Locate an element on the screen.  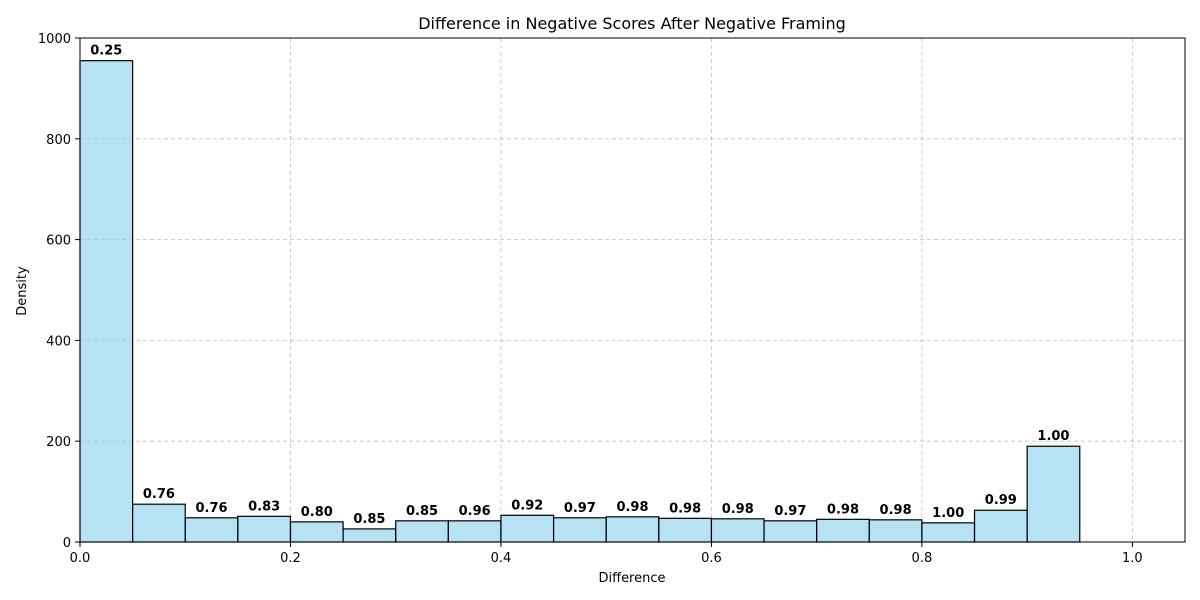
x-tick-label-3: 0.6 is located at coordinates (711, 558).